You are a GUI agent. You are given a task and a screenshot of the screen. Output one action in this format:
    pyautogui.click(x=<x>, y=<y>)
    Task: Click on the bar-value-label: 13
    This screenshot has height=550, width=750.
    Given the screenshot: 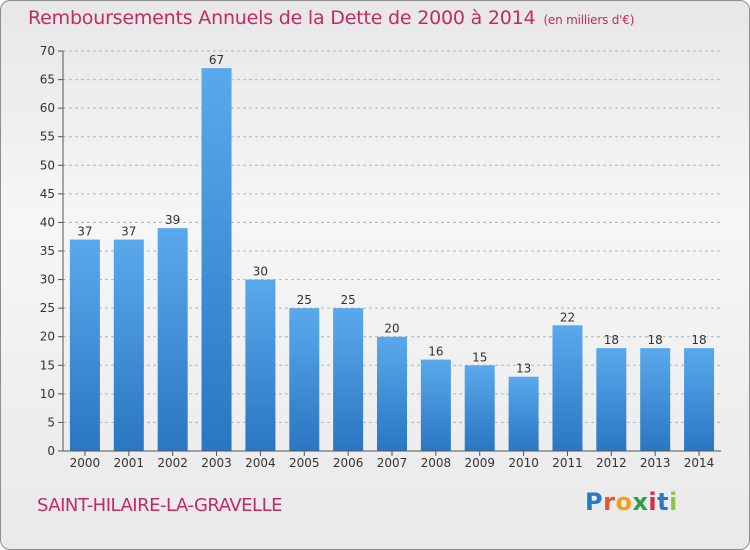 What is the action you would take?
    pyautogui.click(x=523, y=369)
    